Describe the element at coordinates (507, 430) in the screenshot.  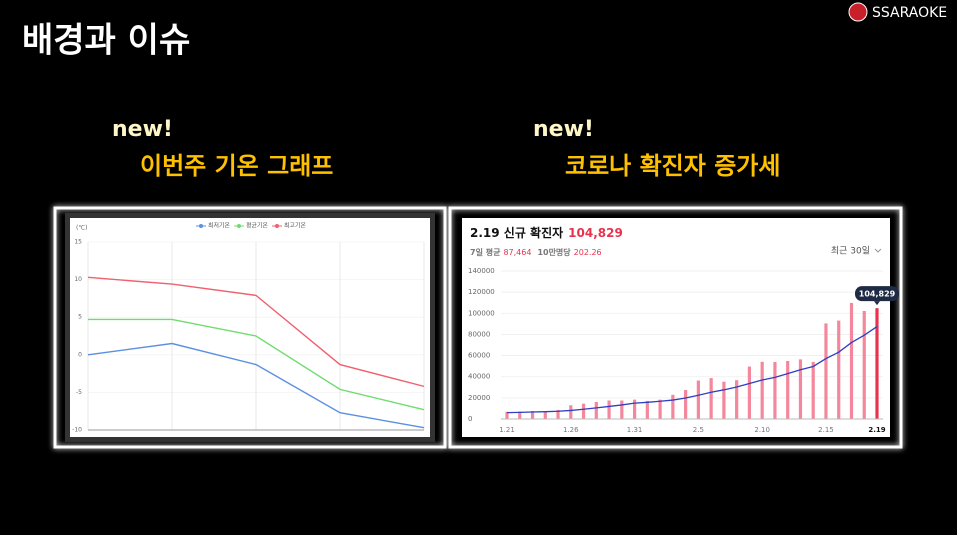
I see `x-tick-label: 1.21` at that location.